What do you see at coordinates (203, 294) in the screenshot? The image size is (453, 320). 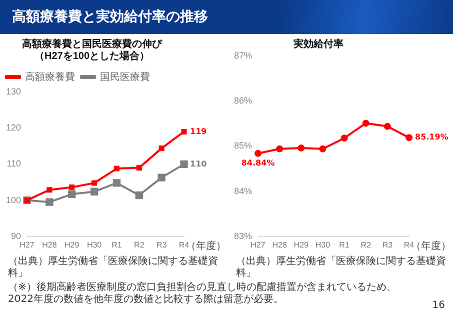 I see `text: （※）後期高齢者医療制度の窓口負担割合の見直し時の配慮措置が含まれているため、2022年度の数値を他年度の数値と比較する際は留意が必要。` at bounding box center [203, 294].